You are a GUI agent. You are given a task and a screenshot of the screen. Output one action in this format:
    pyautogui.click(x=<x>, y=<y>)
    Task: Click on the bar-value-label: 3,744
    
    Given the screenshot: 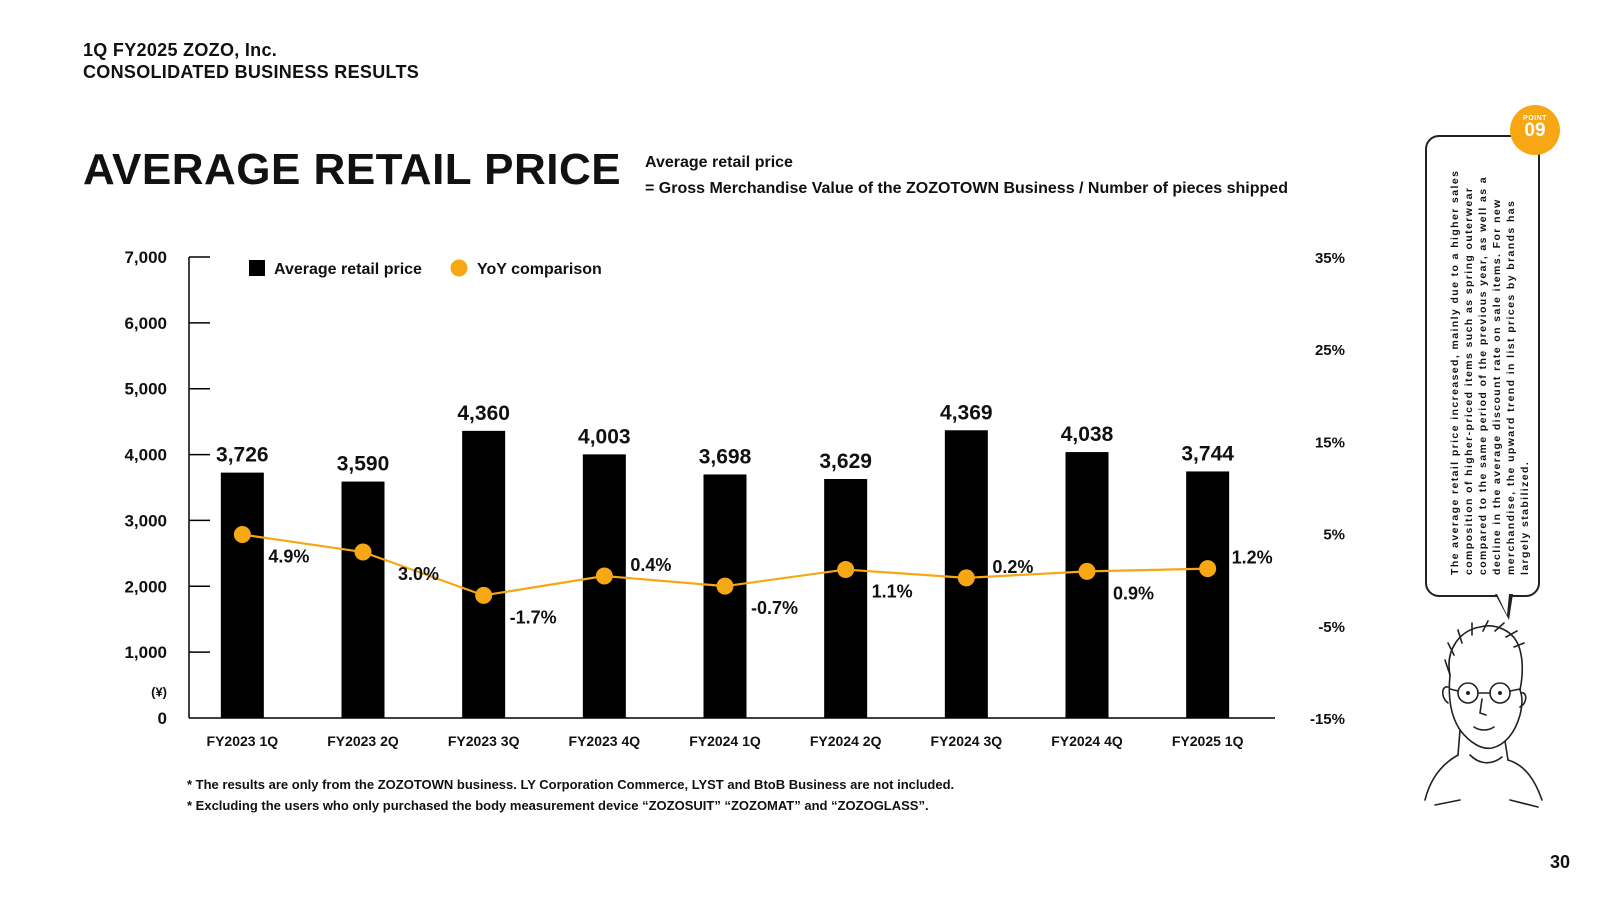 What is the action you would take?
    pyautogui.click(x=1207, y=453)
    